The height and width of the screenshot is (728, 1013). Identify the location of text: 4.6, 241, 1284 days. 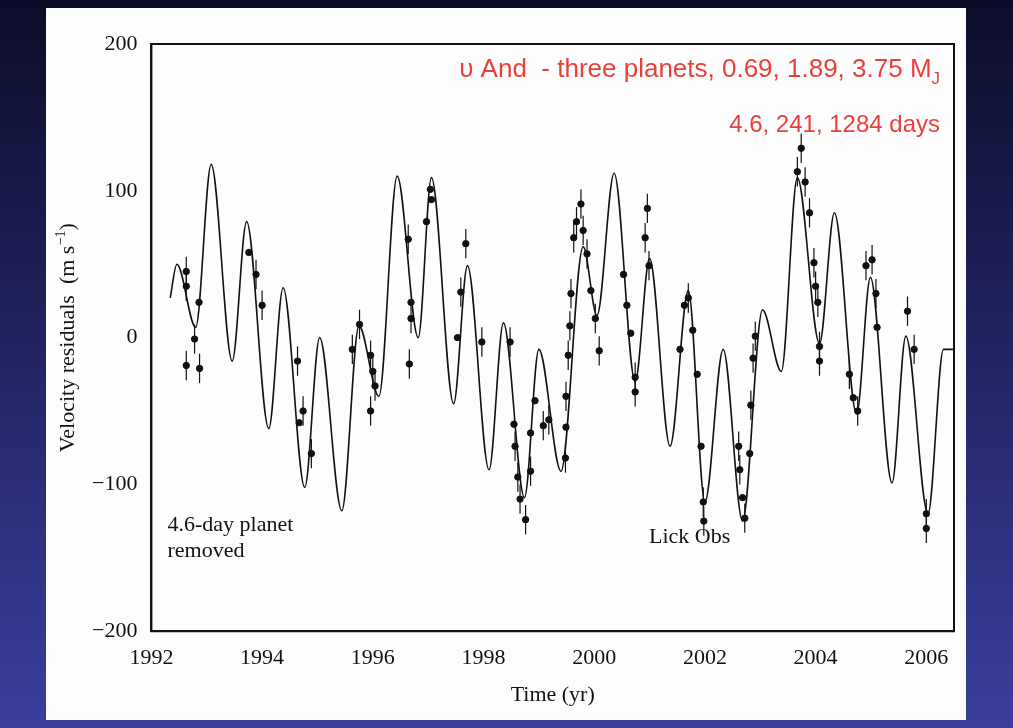
(835, 123).